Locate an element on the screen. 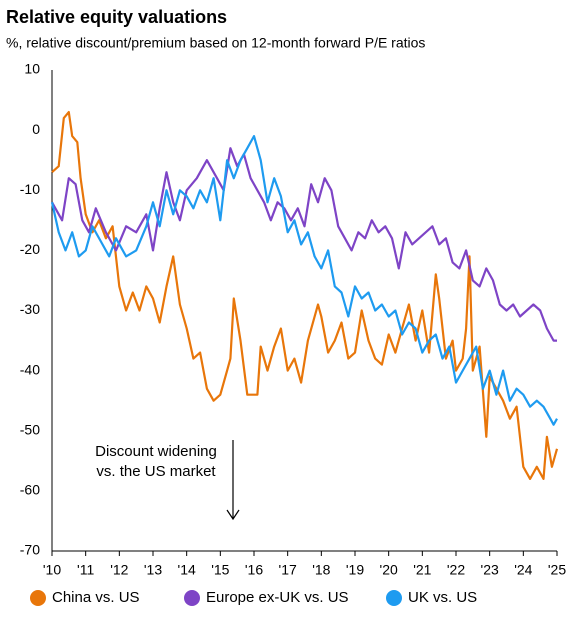 The height and width of the screenshot is (618, 588). x-tick-label: '19 is located at coordinates (355, 570).